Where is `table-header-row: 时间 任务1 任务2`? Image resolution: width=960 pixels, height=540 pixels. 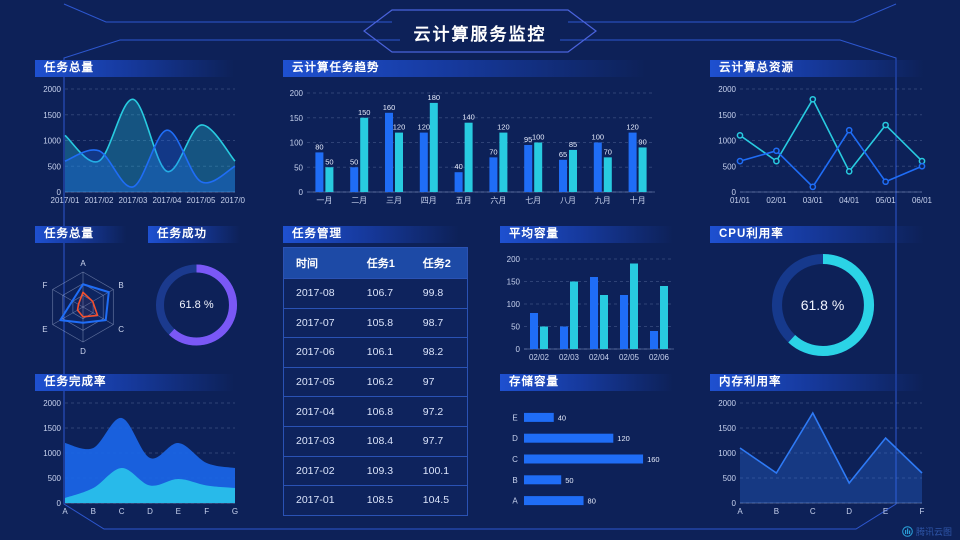 table-header-row: 时间 任务1 任务2 is located at coordinates (375, 263).